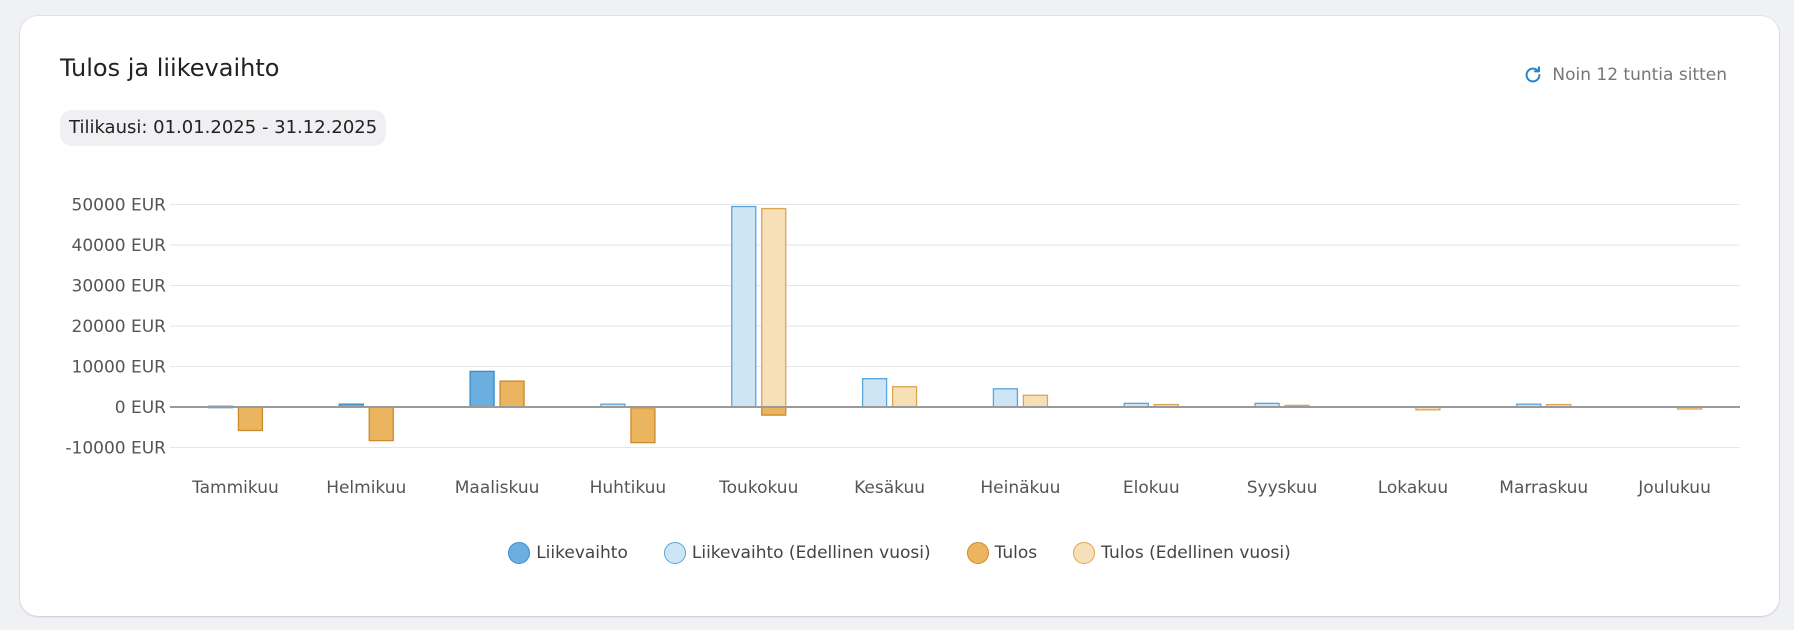  What do you see at coordinates (235, 488) in the screenshot?
I see `x-tick-label: Tammikuu` at bounding box center [235, 488].